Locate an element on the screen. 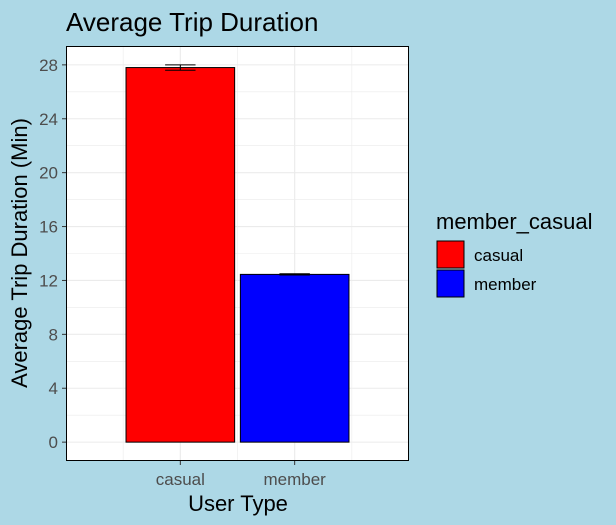 The width and height of the screenshot is (616, 525). error-bar-member is located at coordinates (294, 274).